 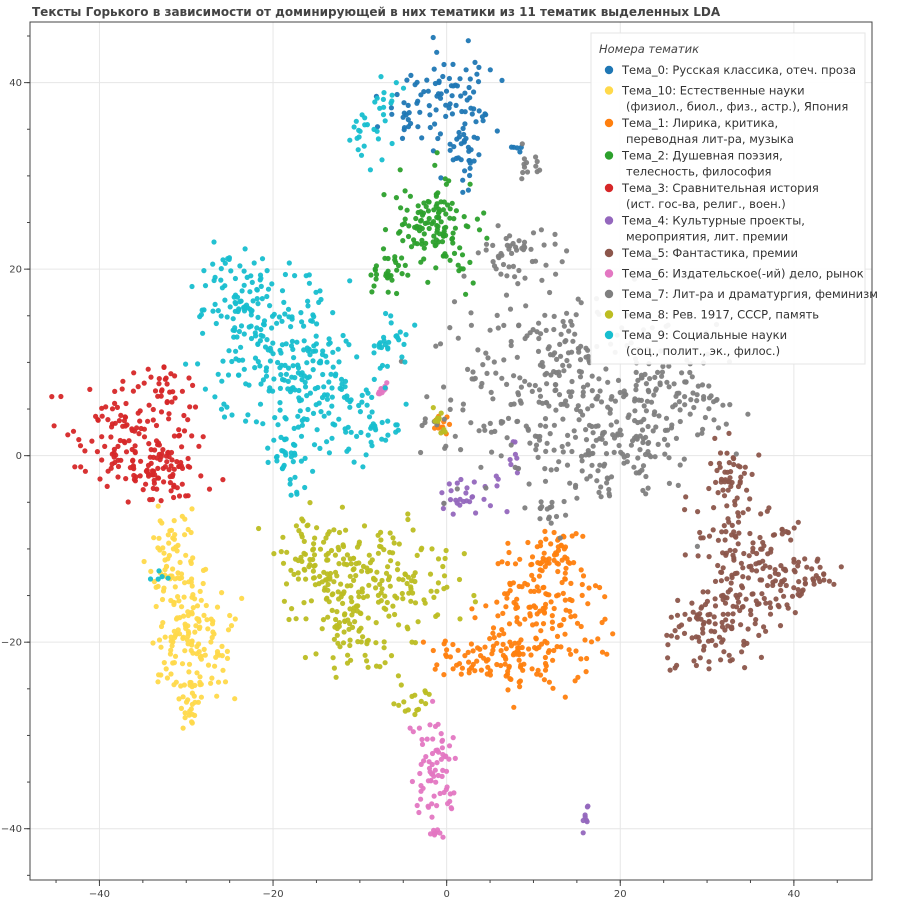 I want to click on legend-entry-label: Тема_3: Сравнительная история, so click(x=720, y=188).